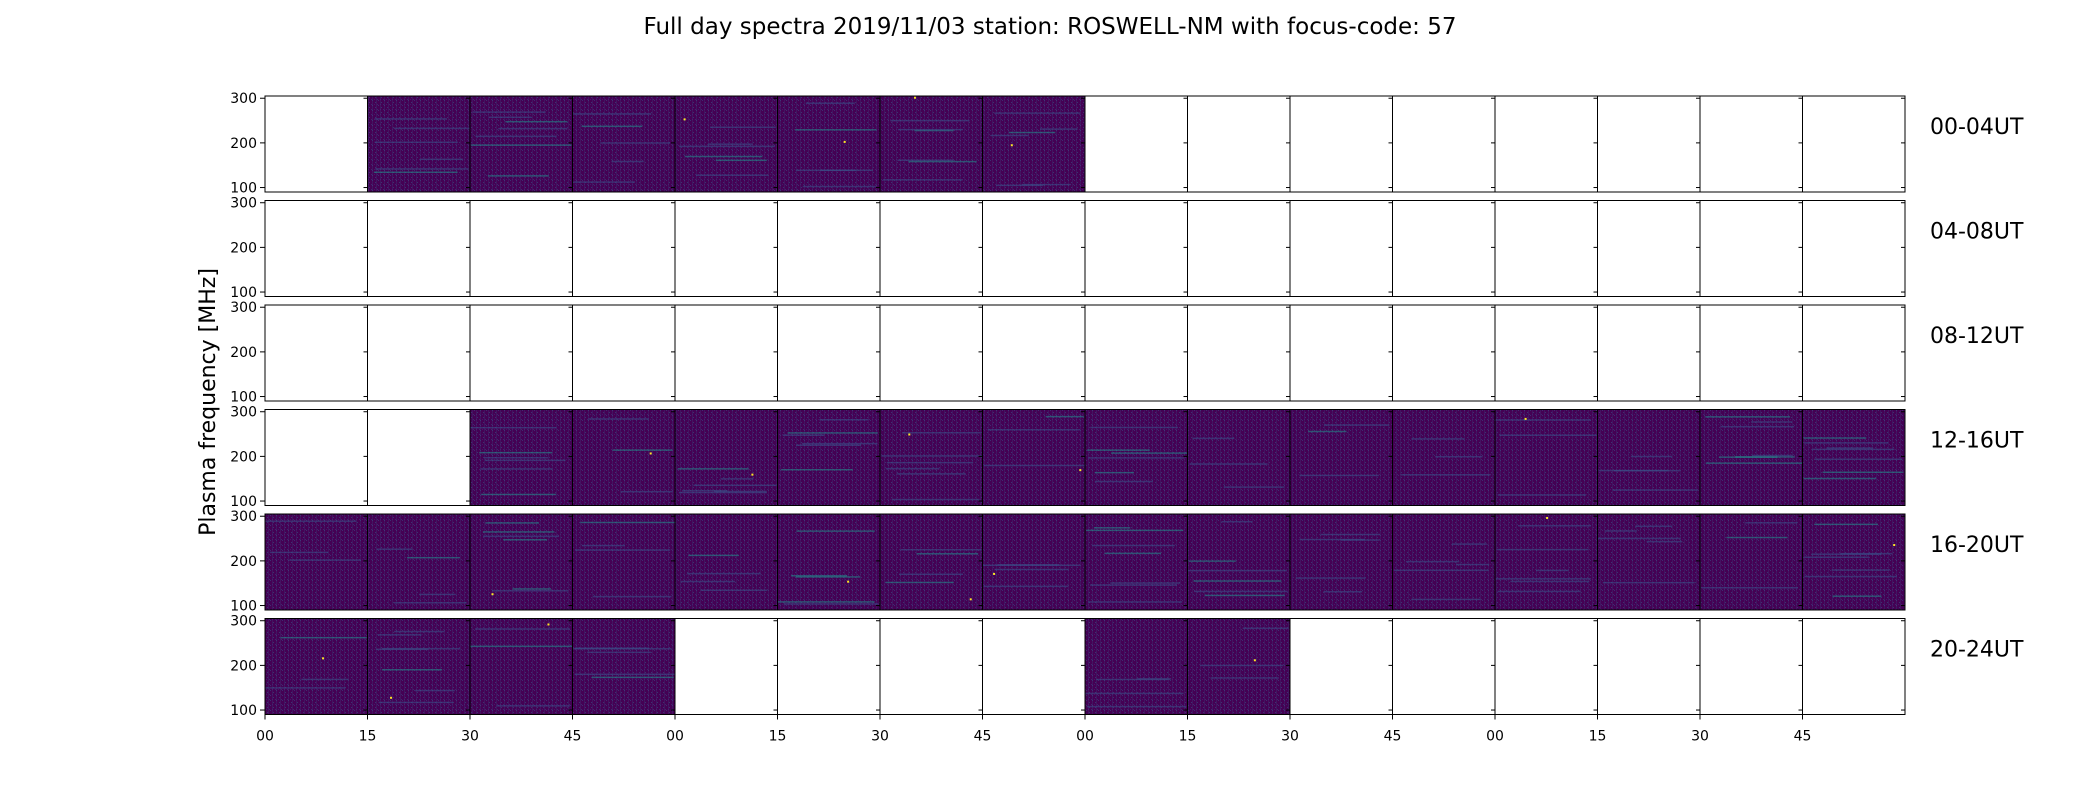  Describe the element at coordinates (208, 402) in the screenshot. I see `y-axis-label: Plasma frequency [MHz]` at that location.